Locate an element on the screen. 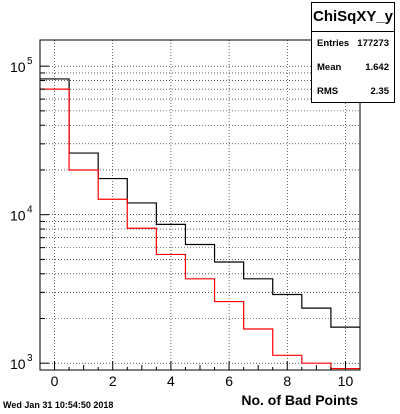 This screenshot has height=414, width=400. y-tick-exponent: 5 is located at coordinates (30, 61).